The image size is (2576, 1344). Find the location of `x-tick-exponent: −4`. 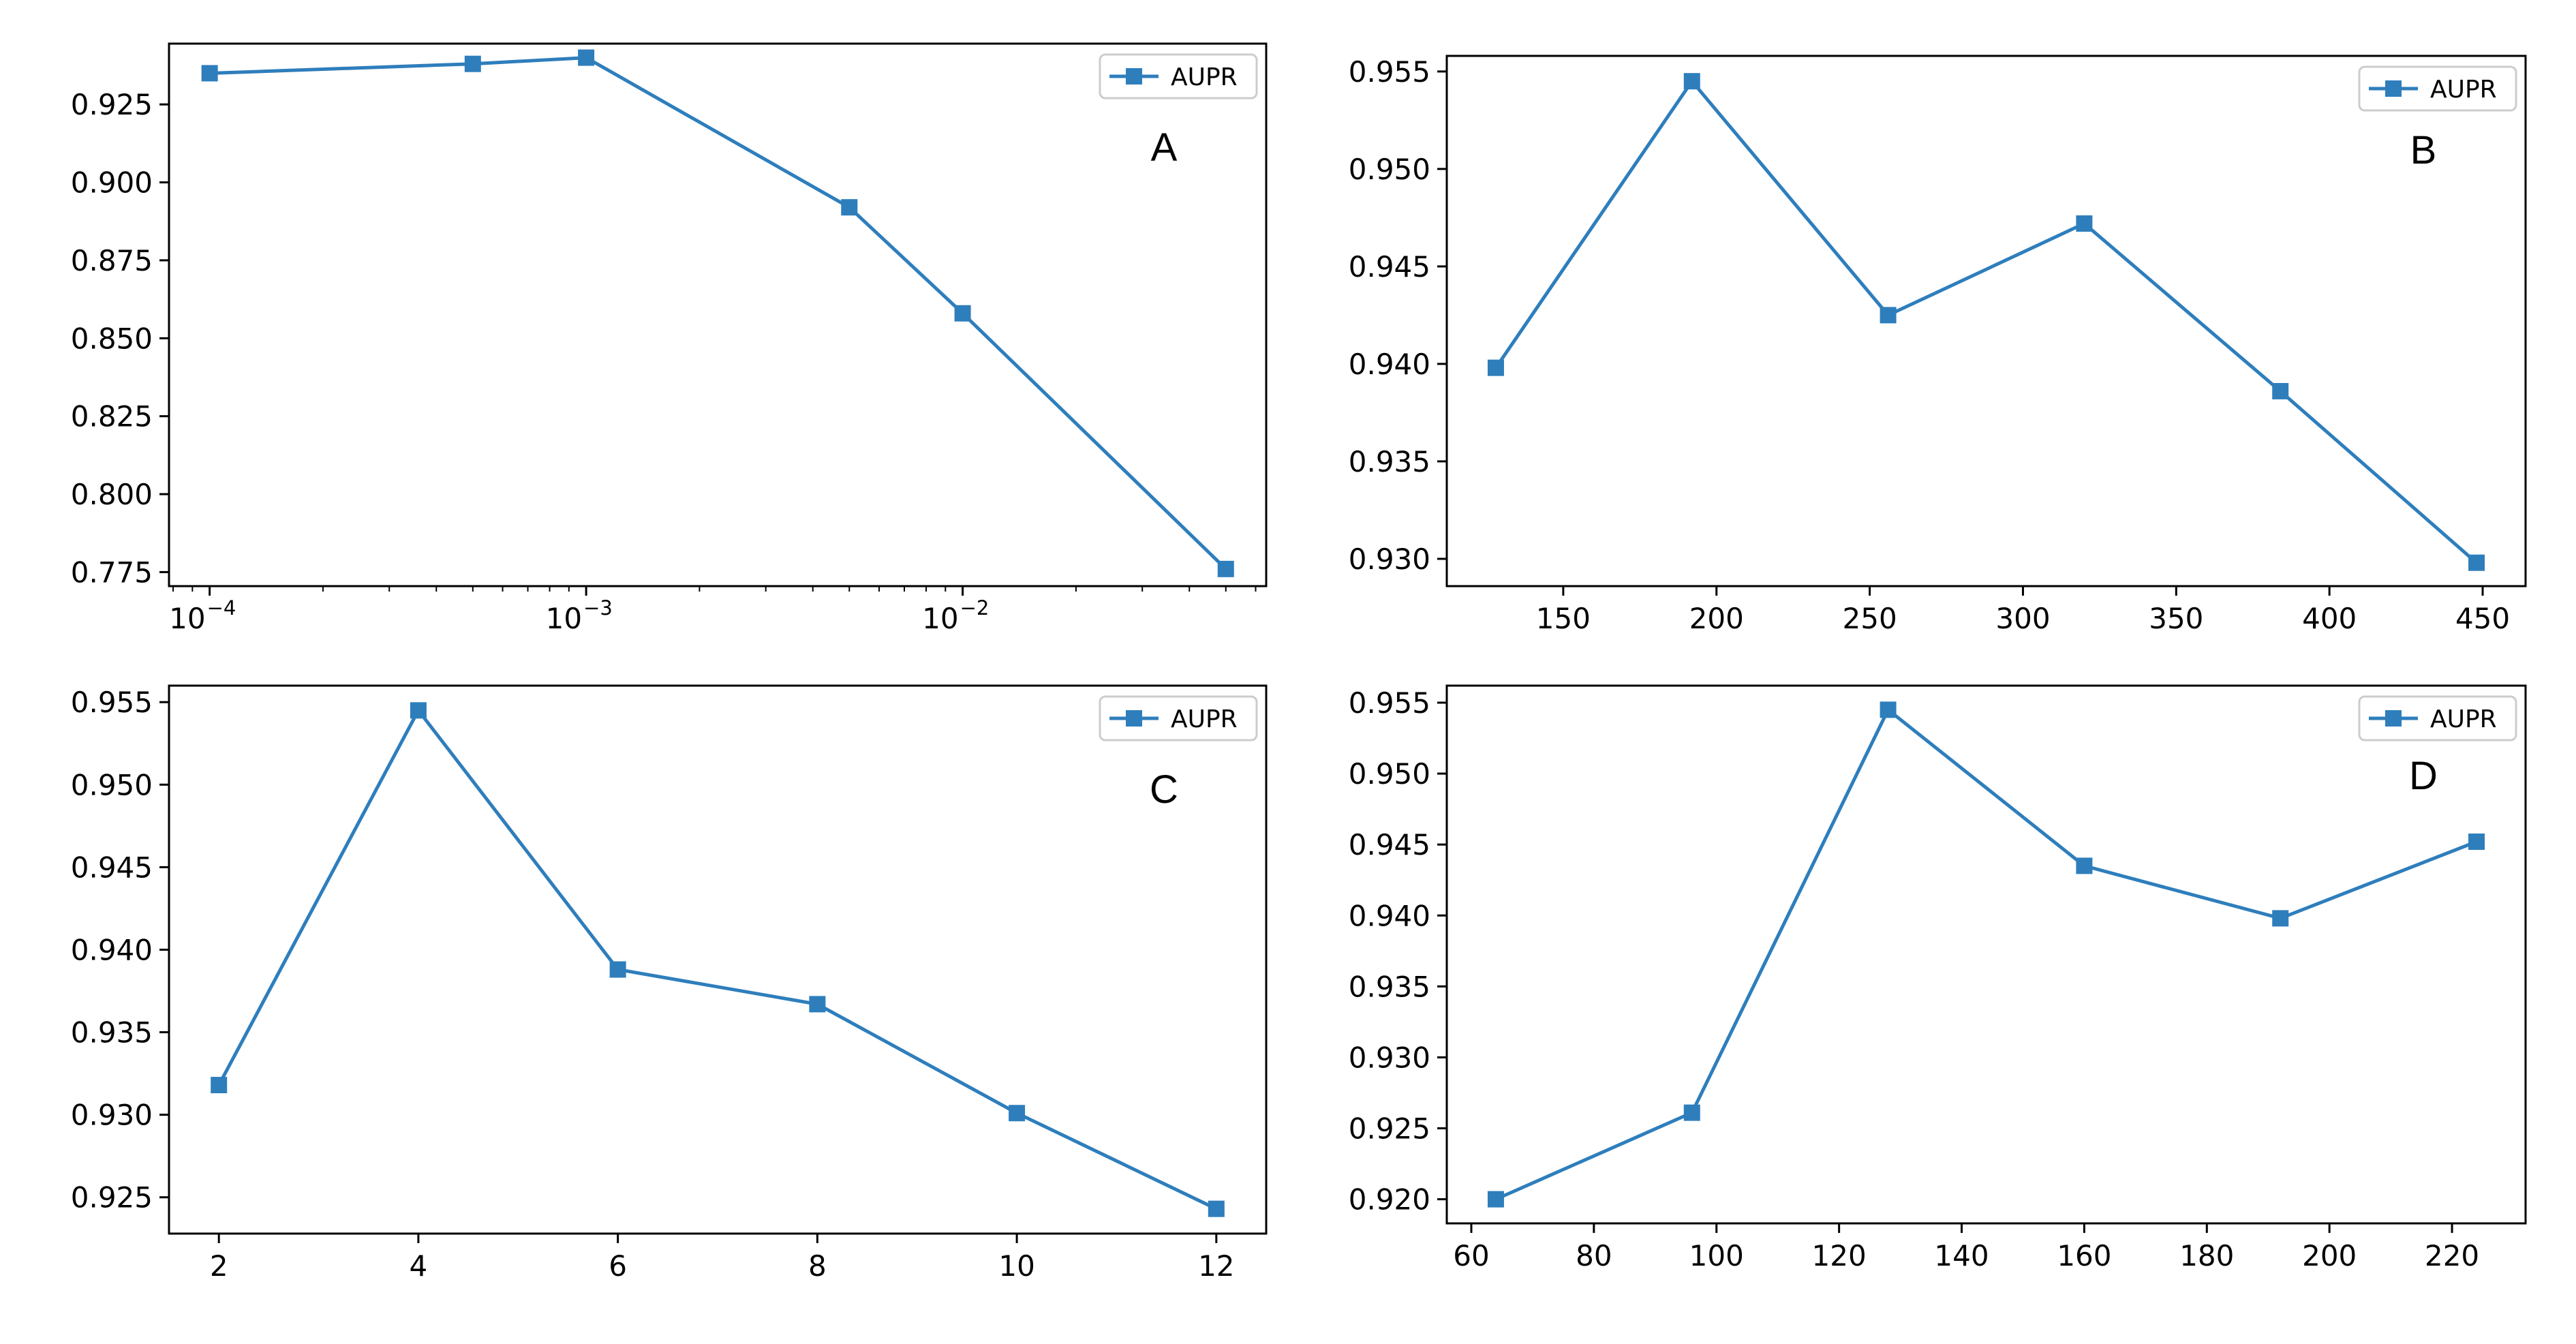

x-tick-exponent: −4 is located at coordinates (221, 608).